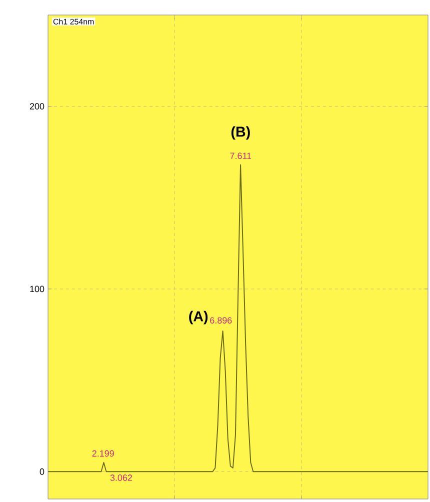 This screenshot has height=502, width=430. What do you see at coordinates (37, 289) in the screenshot?
I see `y-tick-label: 100` at bounding box center [37, 289].